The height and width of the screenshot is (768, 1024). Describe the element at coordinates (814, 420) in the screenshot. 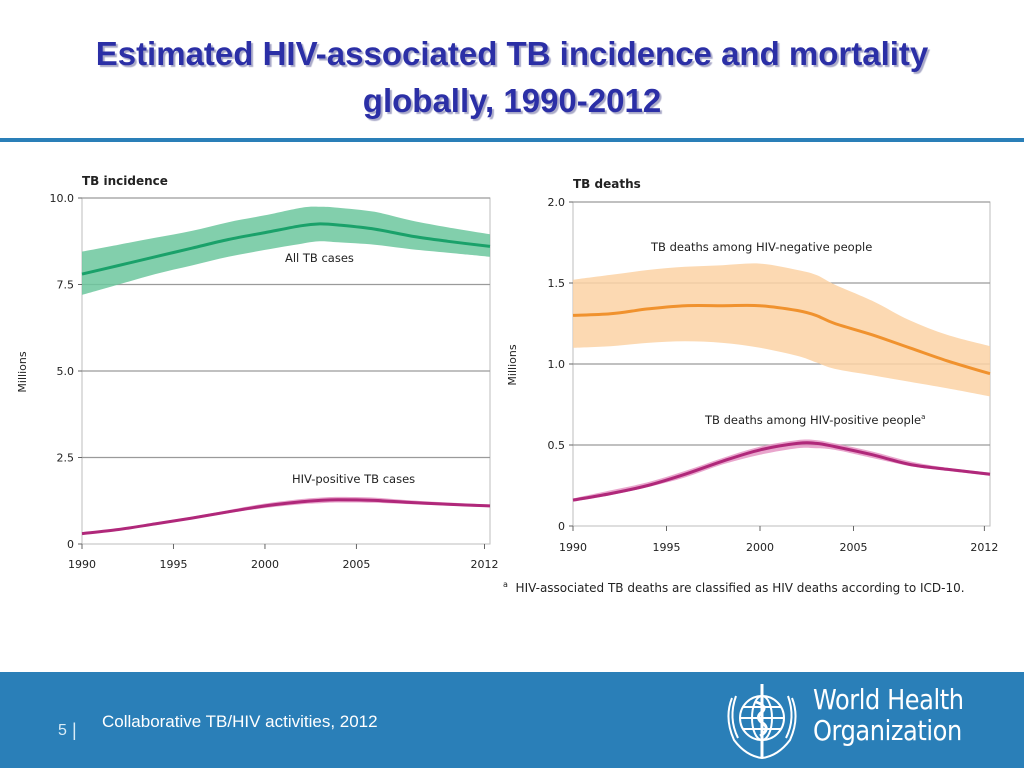

I see `series-label: TB deaths among HIV-positive peoplea` at that location.